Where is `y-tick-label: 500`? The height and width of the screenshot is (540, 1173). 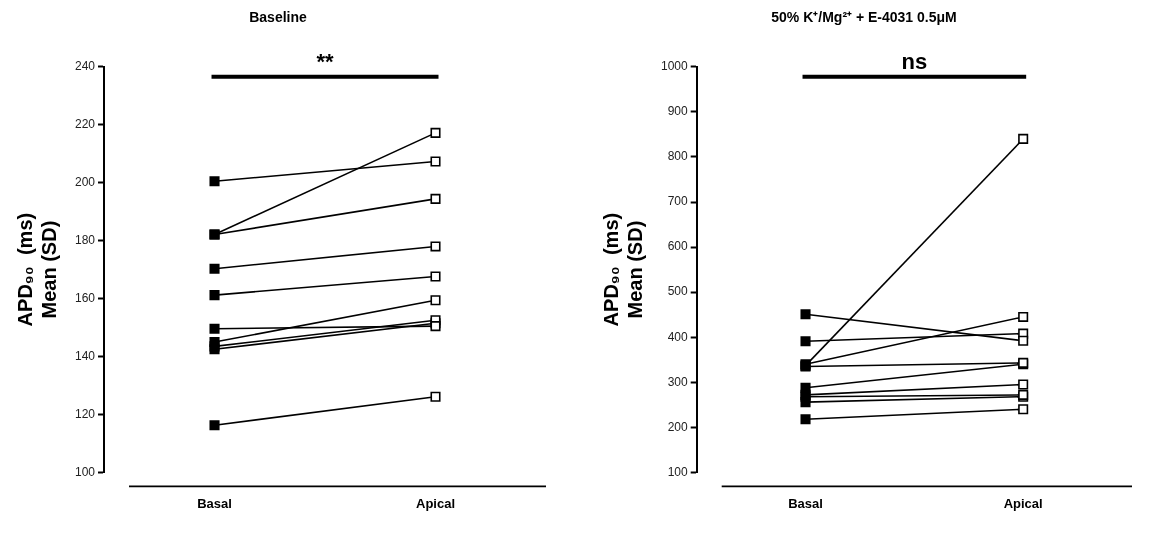
y-tick-label: 500 is located at coordinates (678, 291).